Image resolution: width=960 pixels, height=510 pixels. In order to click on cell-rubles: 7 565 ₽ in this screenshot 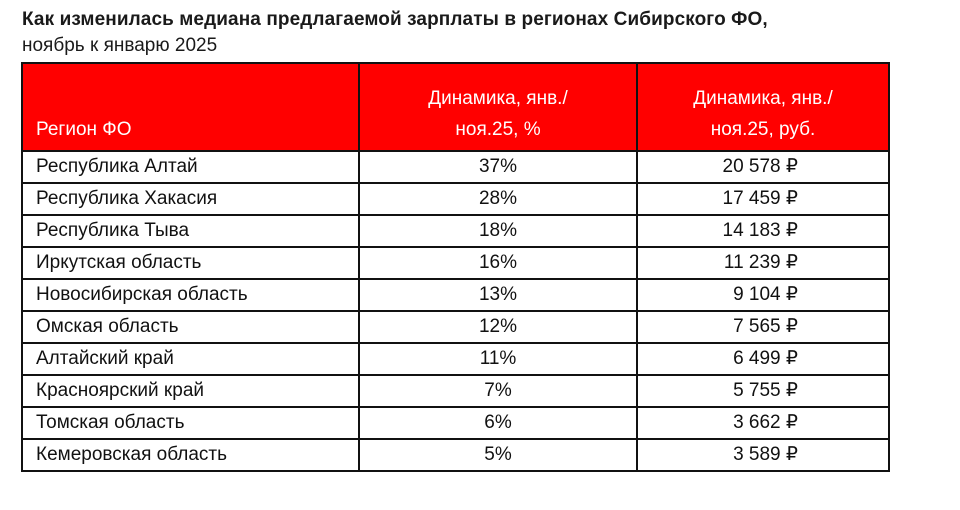, I will do `click(763, 327)`.